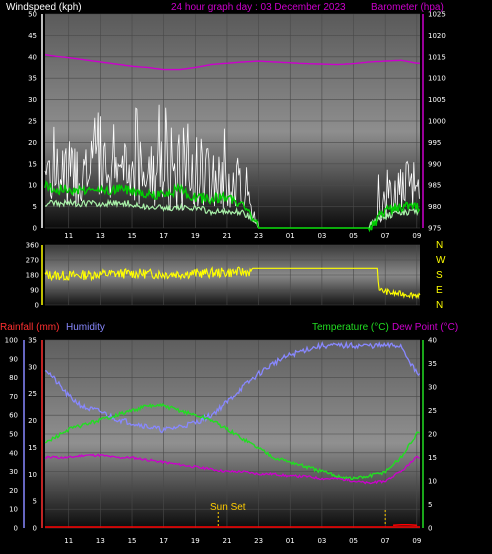  I want to click on temperature-tick-1: 5, so click(430, 505).